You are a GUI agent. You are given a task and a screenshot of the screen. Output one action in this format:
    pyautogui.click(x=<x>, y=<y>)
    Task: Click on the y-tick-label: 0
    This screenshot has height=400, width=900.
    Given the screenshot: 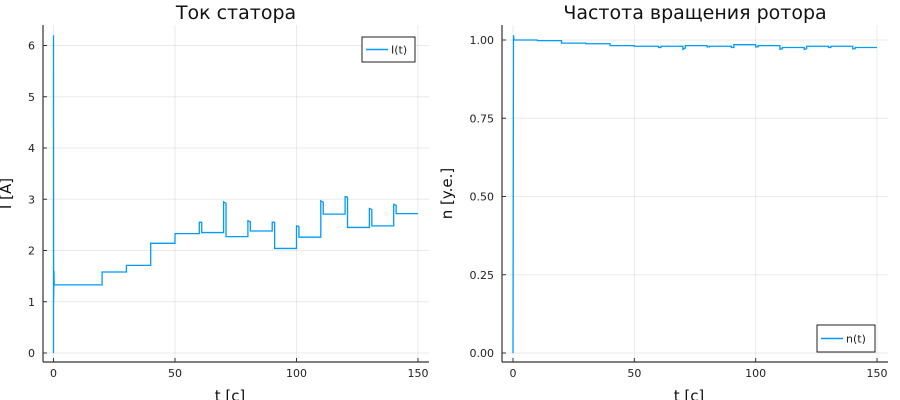 What is the action you would take?
    pyautogui.click(x=31, y=353)
    